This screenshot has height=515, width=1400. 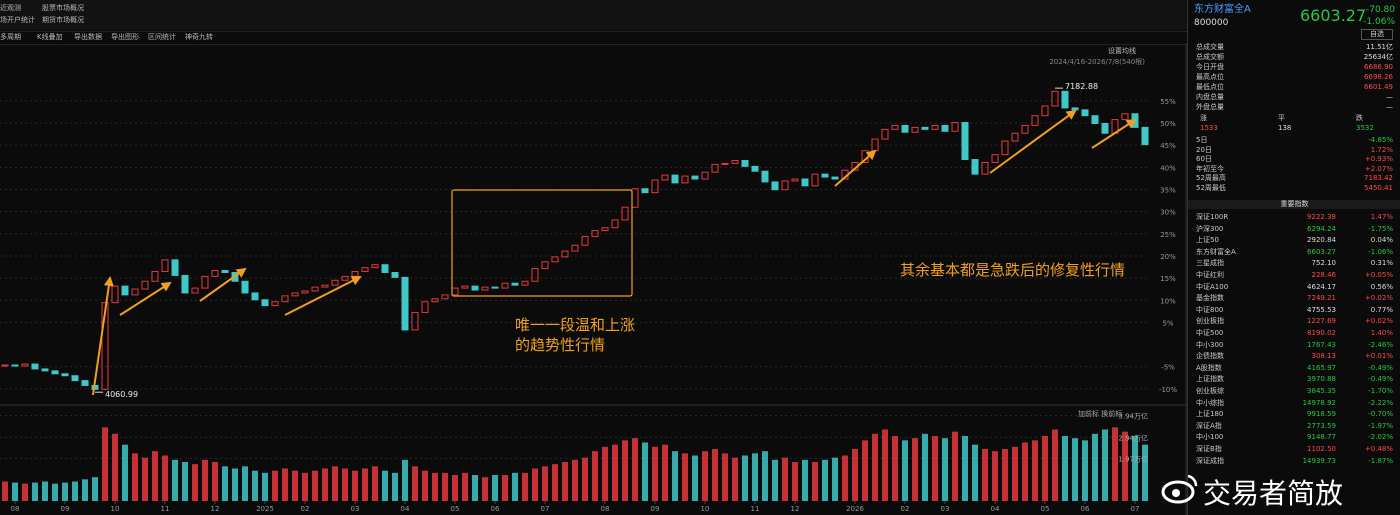 I want to click on tab: 场开户统计, so click(x=17, y=20).